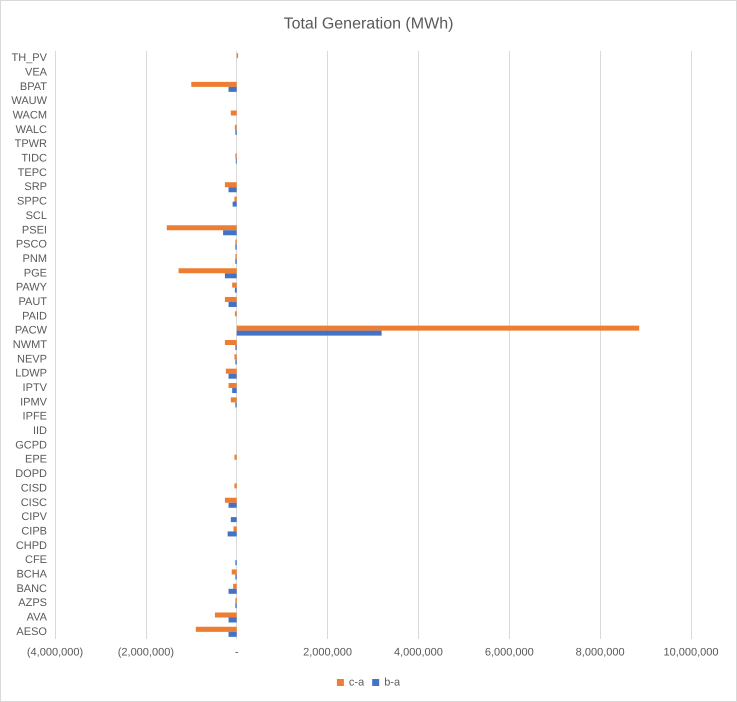  What do you see at coordinates (34, 502) in the screenshot?
I see `y-tick-label: CISC` at bounding box center [34, 502].